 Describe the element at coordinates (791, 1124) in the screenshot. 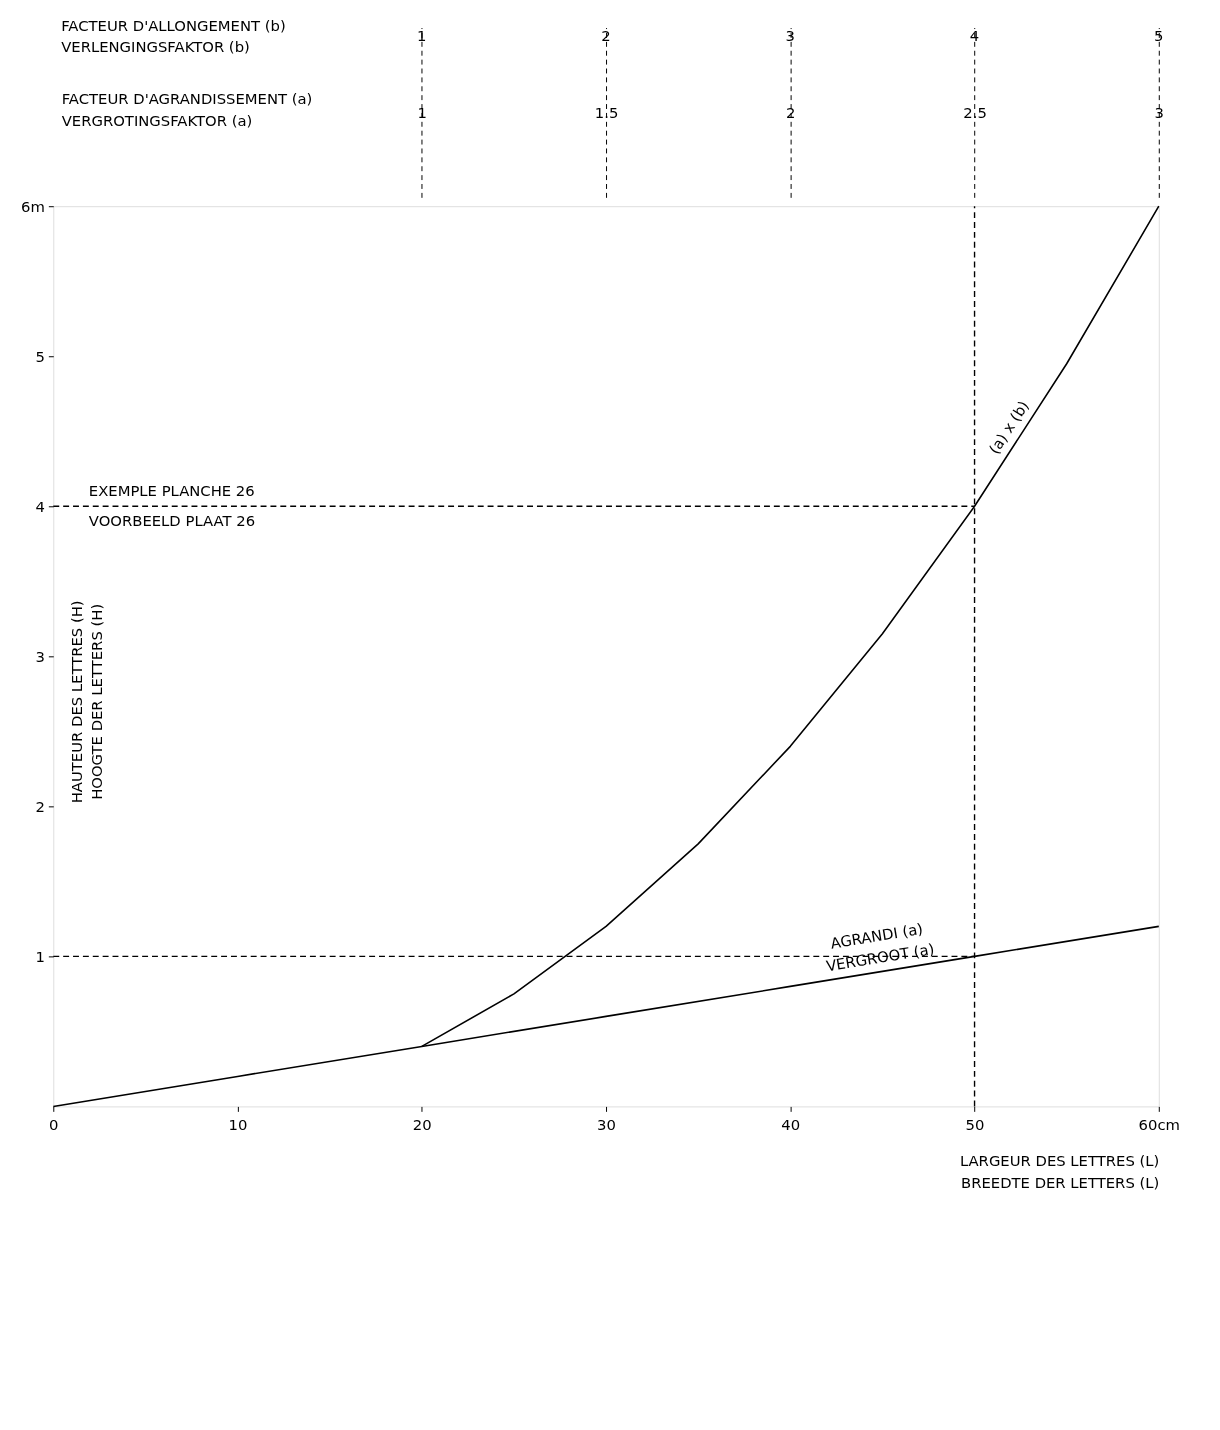

I see `x-tick-label: 40` at that location.